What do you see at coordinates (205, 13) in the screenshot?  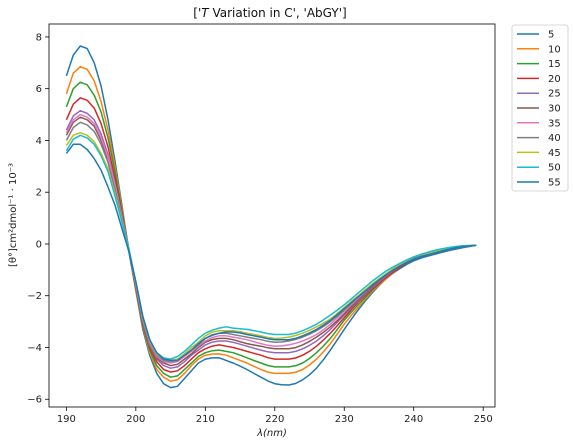 I see `title-part-2: T` at bounding box center [205, 13].